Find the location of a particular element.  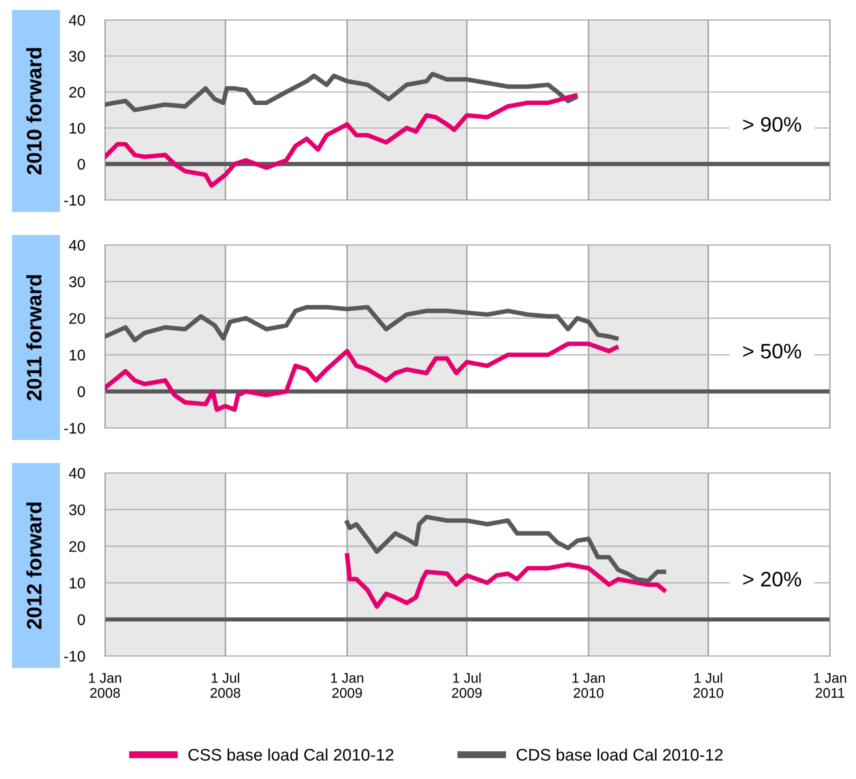

x-tick-label: 1 Jan 2011 is located at coordinates (830, 685).